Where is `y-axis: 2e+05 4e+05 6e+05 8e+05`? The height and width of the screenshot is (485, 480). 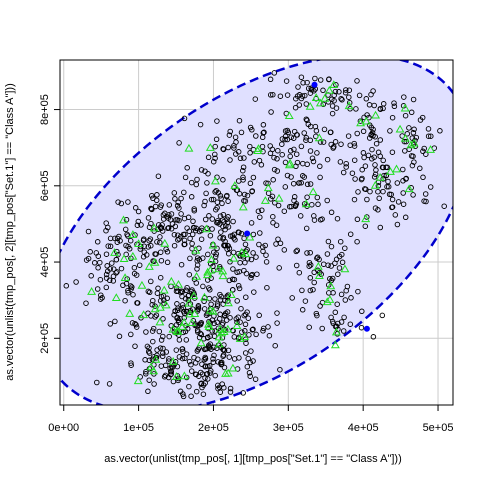
y-axis: 2e+05 4e+05 6e+05 8e+05 is located at coordinates (49, 224).